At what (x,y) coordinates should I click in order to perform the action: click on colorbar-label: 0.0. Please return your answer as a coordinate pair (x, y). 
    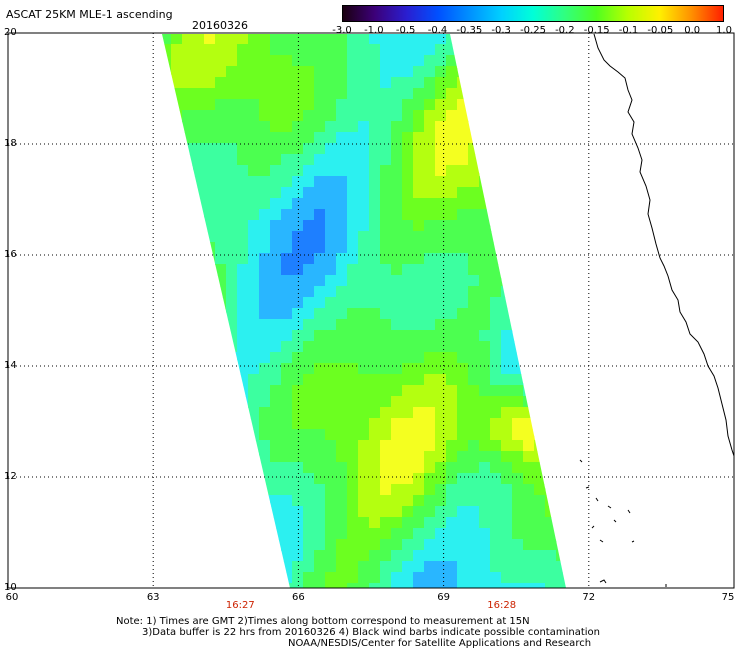
    Looking at the image, I should click on (692, 30).